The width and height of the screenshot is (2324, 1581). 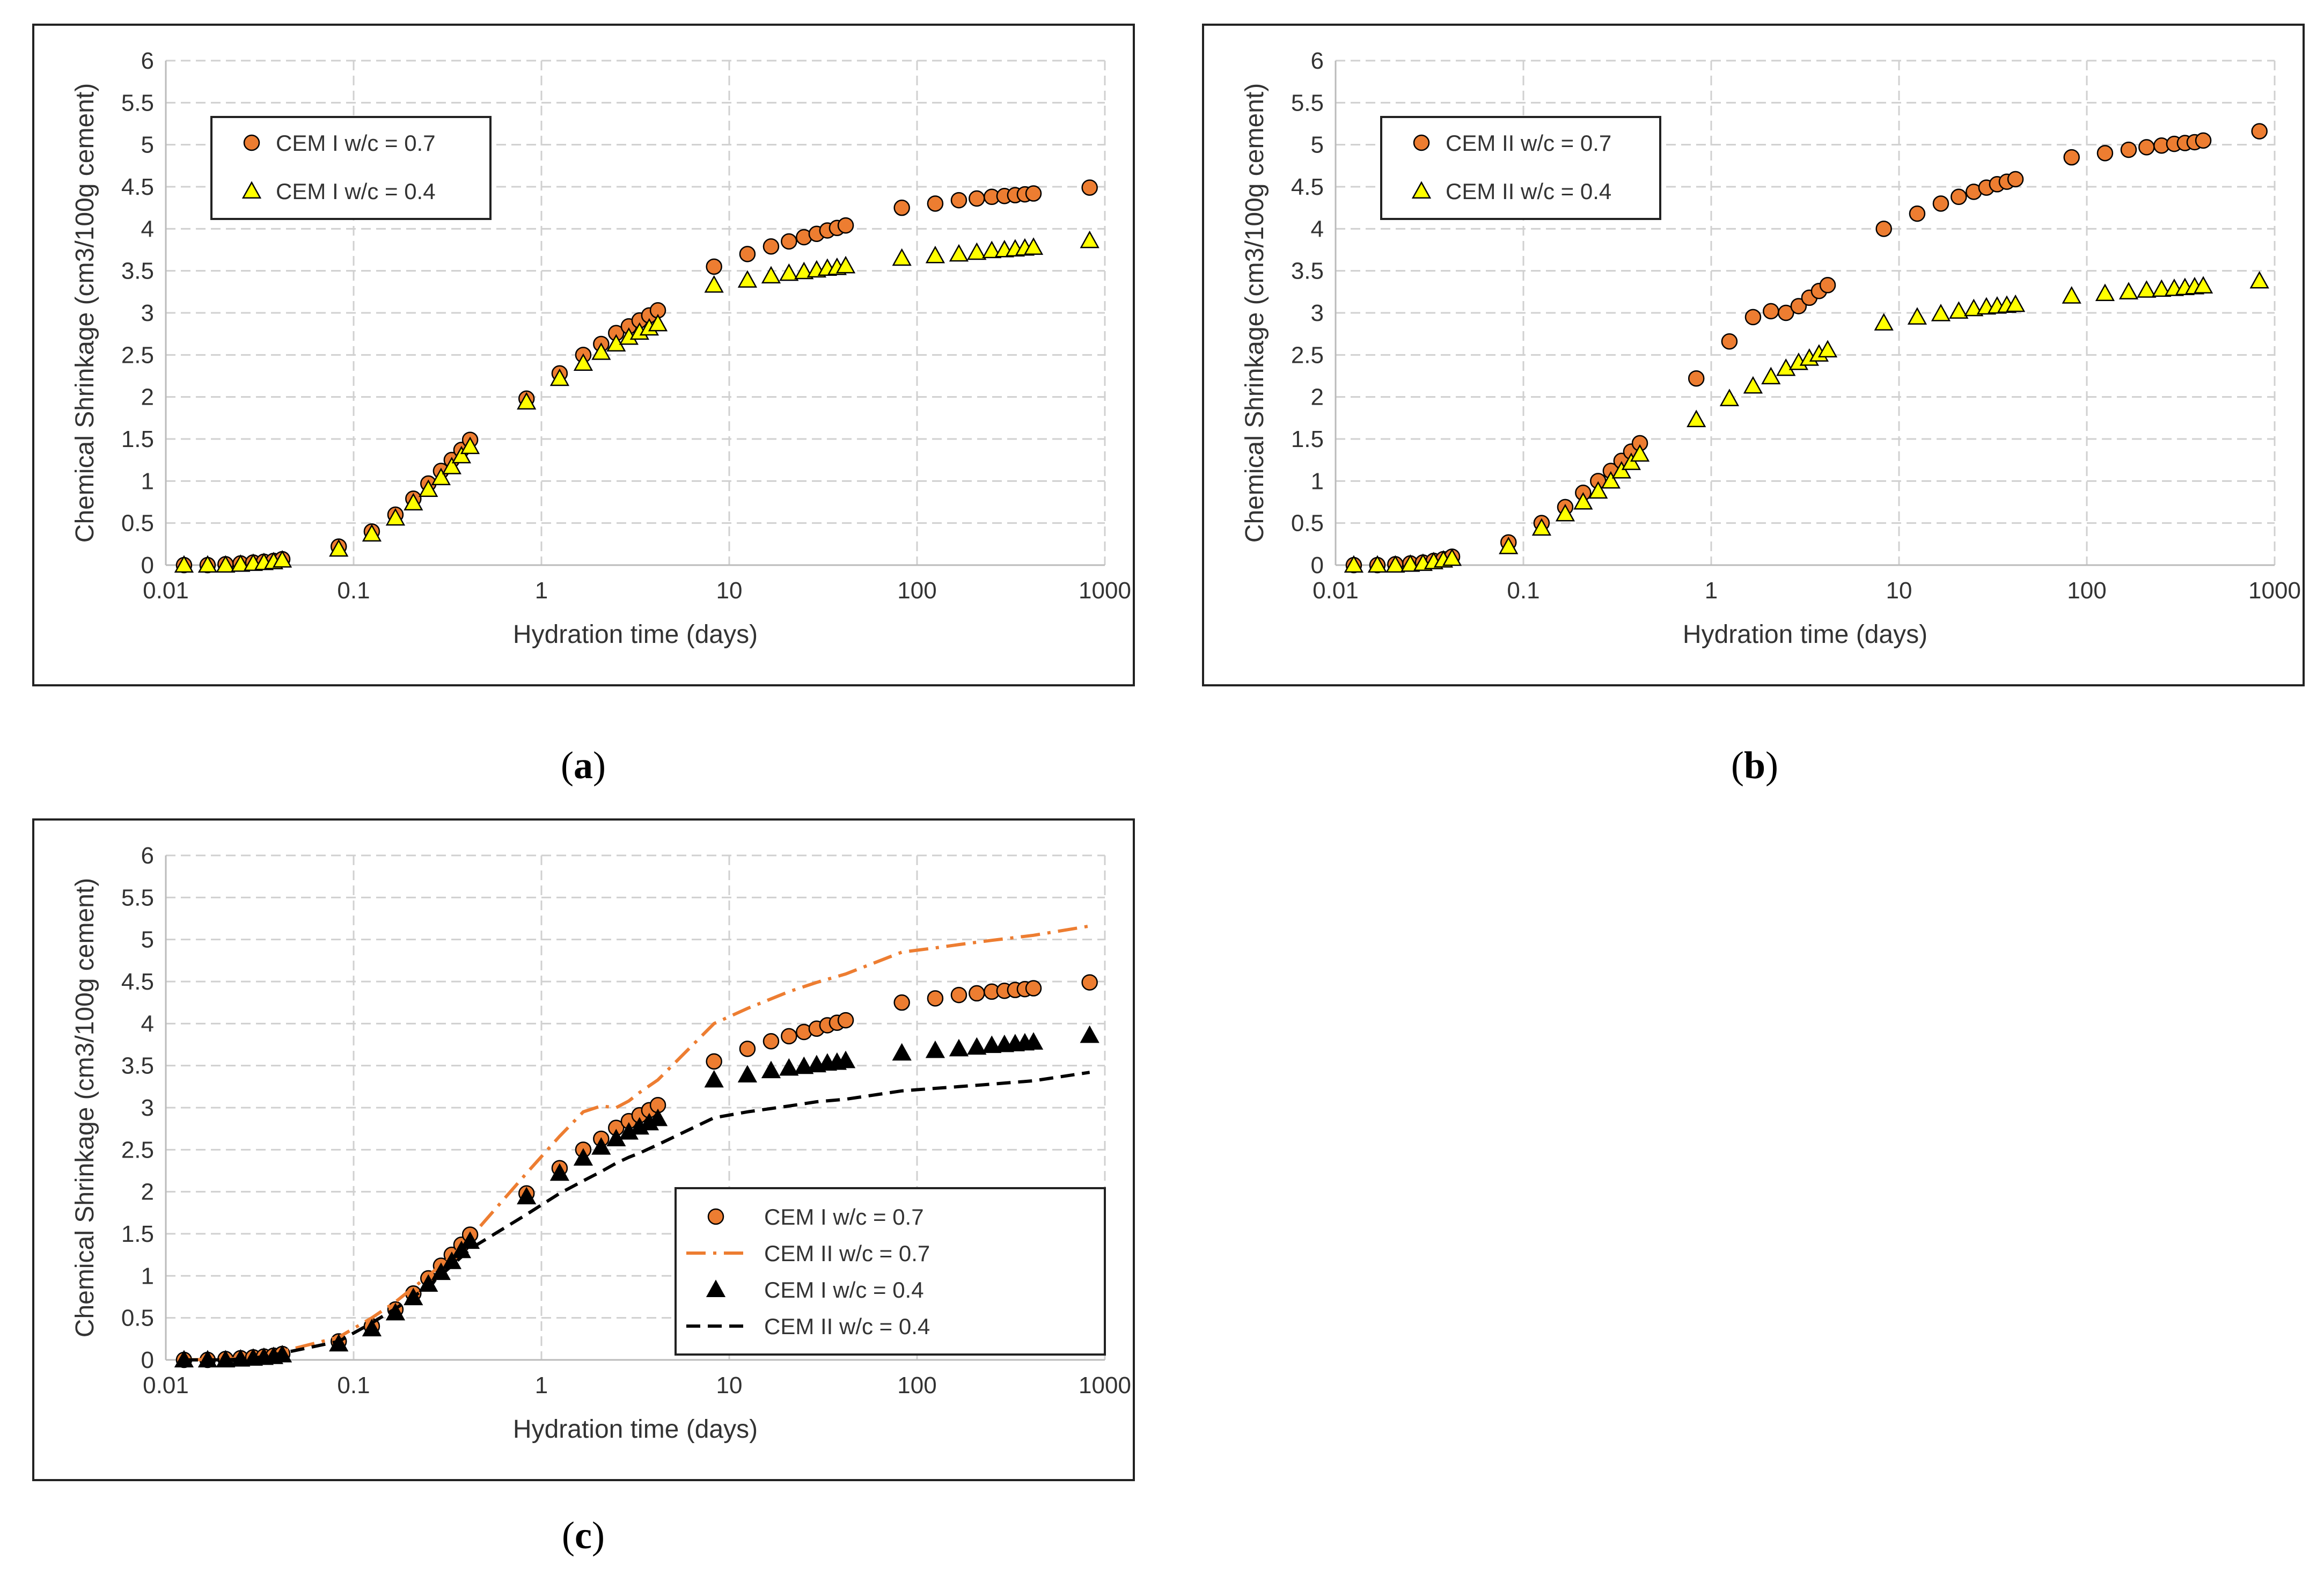 I want to click on y-tick-label: 3, so click(x=147, y=1108).